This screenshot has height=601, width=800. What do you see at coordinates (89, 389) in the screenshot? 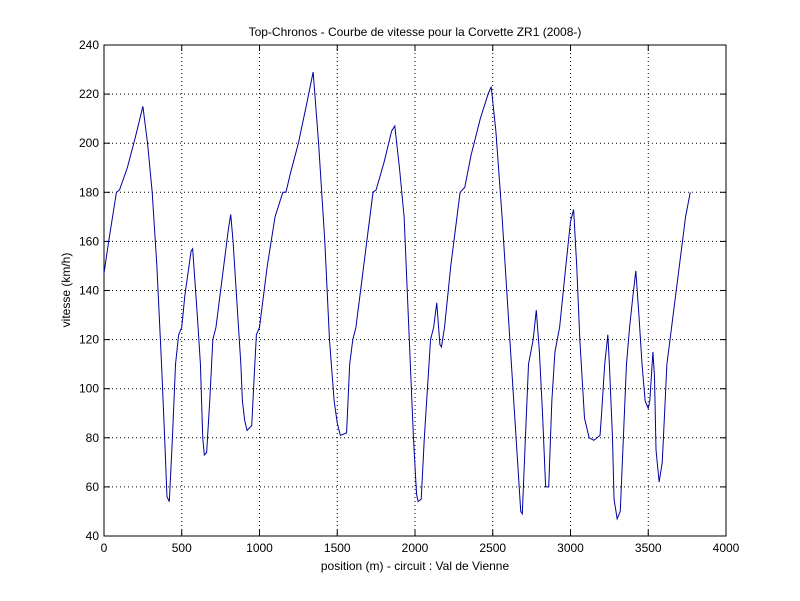
I see `y-tick-label: 100` at bounding box center [89, 389].